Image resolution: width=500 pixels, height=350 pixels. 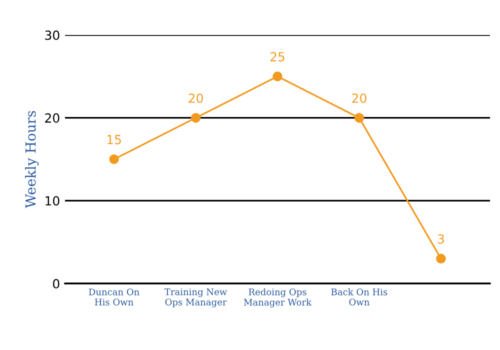 I want to click on y-tick-label: 30, so click(x=52, y=35).